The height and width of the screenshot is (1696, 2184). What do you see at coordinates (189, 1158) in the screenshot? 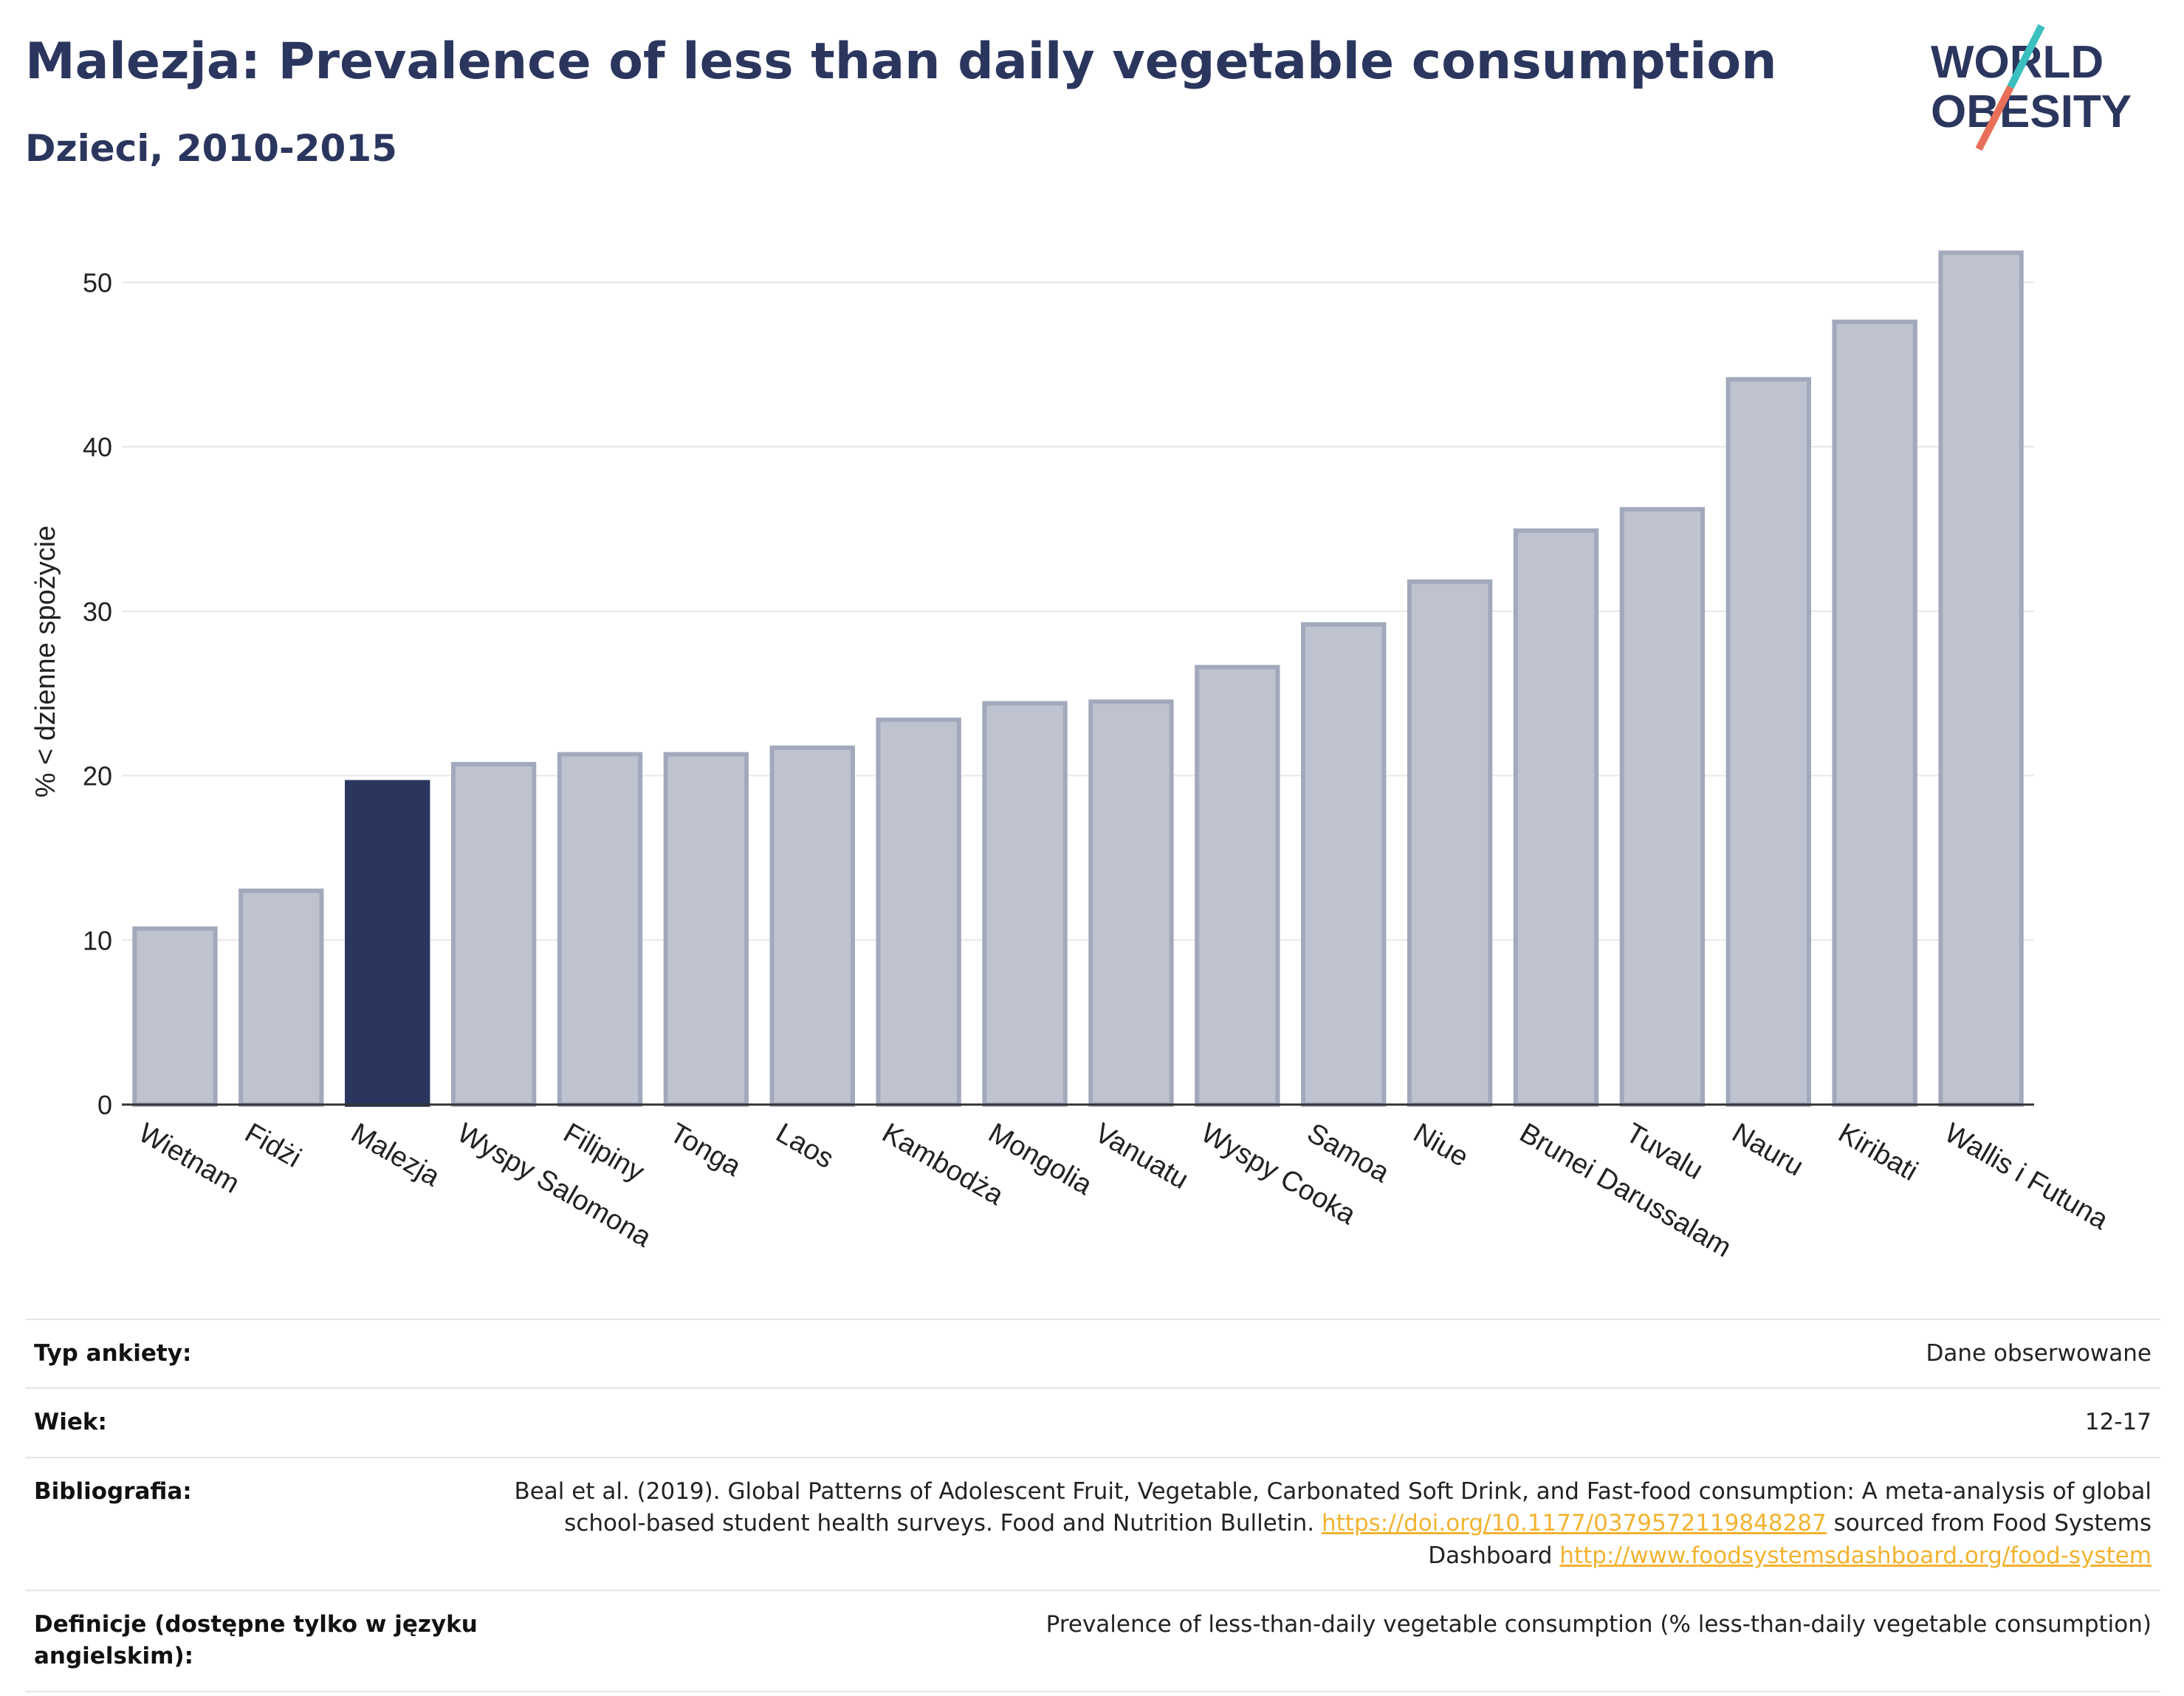
I see `x-tick-label: Wietnam` at bounding box center [189, 1158].